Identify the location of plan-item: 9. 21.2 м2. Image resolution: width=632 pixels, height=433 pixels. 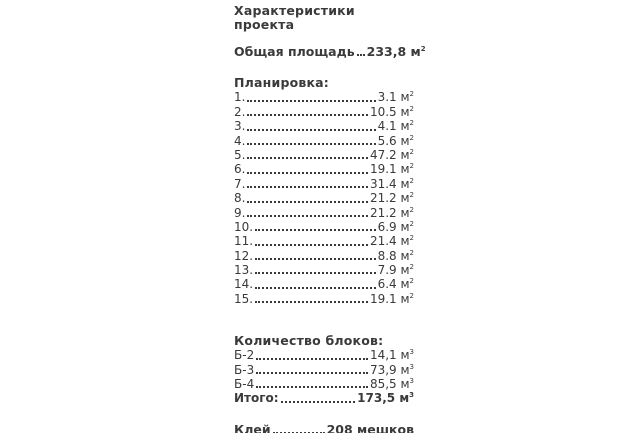
(324, 213).